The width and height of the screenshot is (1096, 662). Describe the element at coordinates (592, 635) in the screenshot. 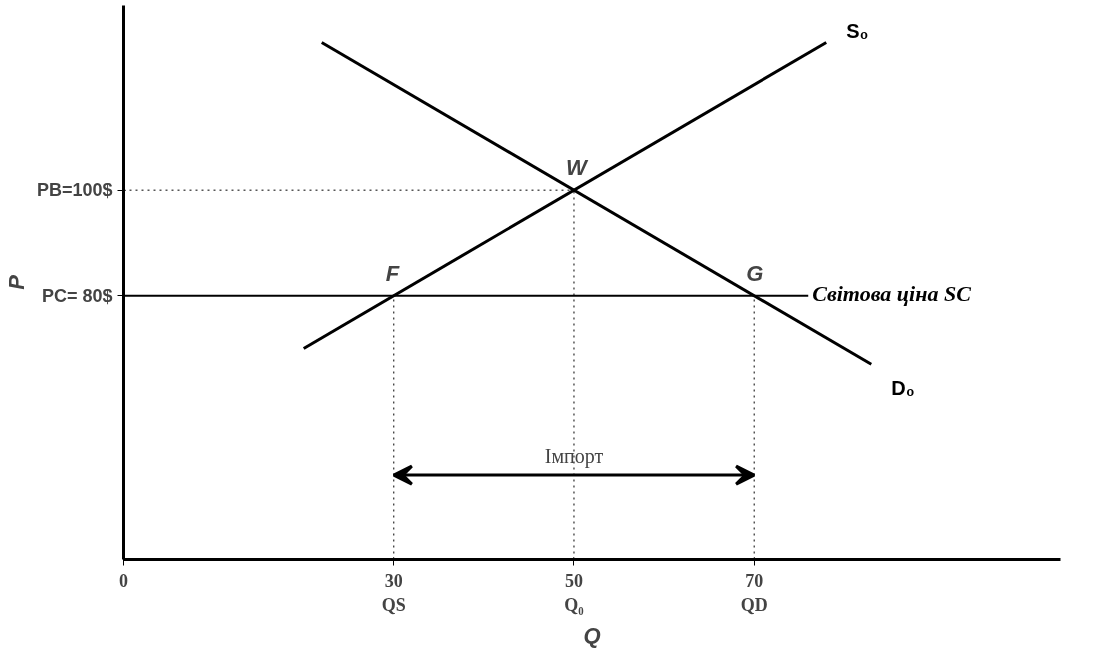

I see `x-axis-title: Q` at that location.